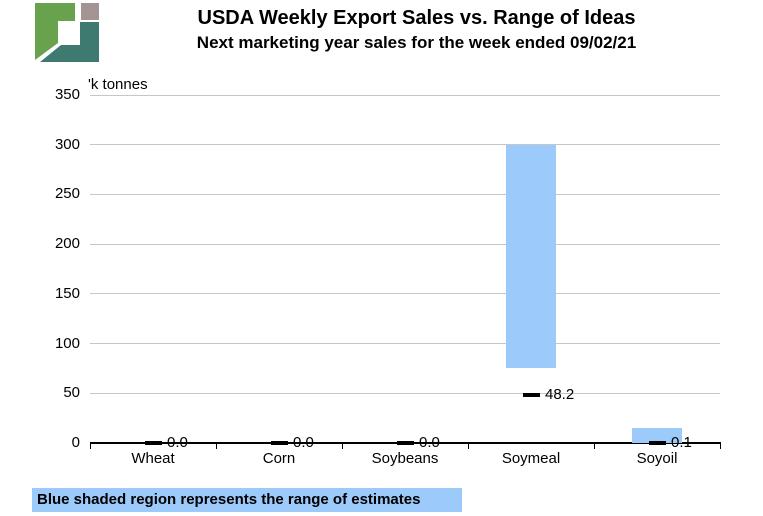  Describe the element at coordinates (405, 443) in the screenshot. I see `marker-dash-soybeans` at that location.